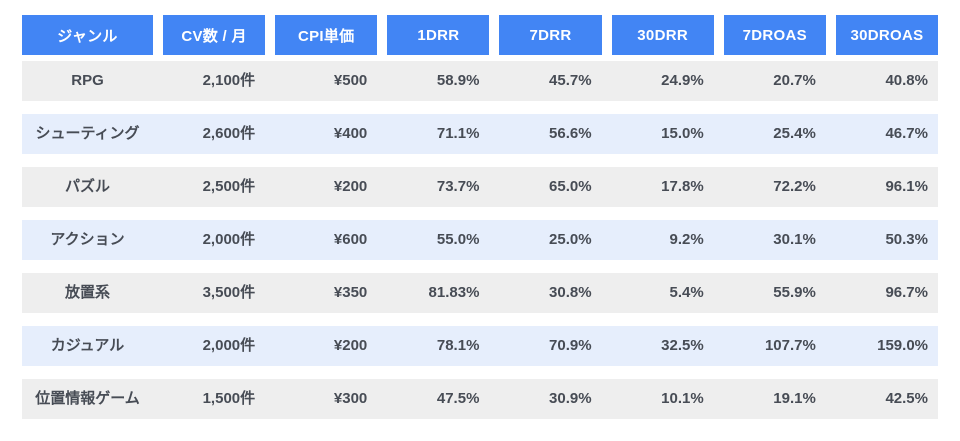 The image size is (960, 441). What do you see at coordinates (794, 80) in the screenshot?
I see `value-cell: 20.7%` at bounding box center [794, 80].